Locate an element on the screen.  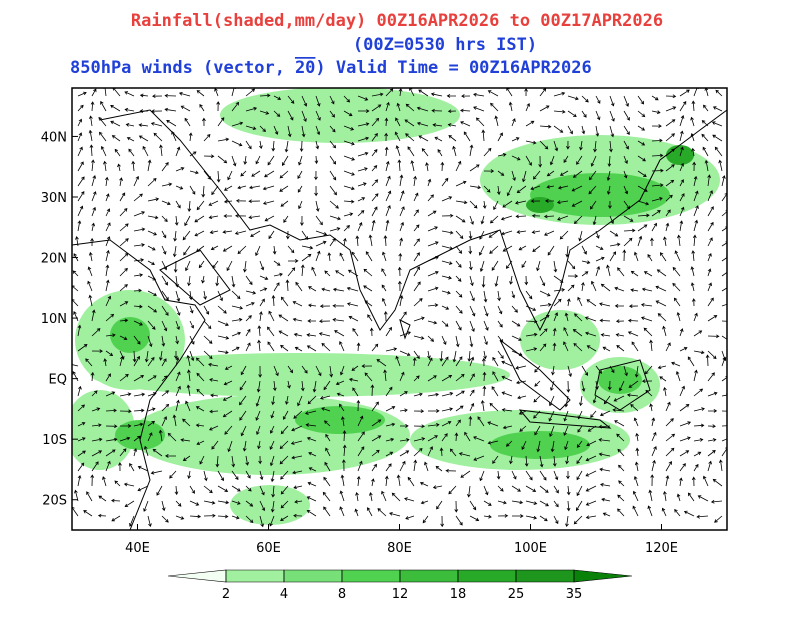
colorbar-segment is located at coordinates (313, 576).